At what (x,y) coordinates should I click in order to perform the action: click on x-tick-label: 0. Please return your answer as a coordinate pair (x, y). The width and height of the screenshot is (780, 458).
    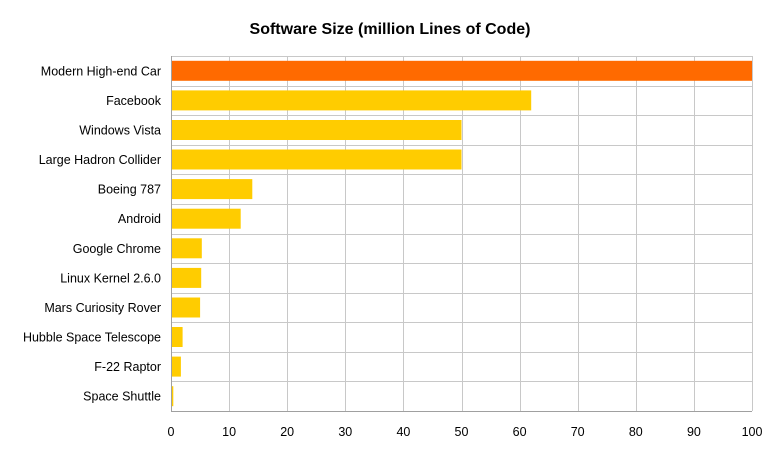
    Looking at the image, I should click on (171, 432).